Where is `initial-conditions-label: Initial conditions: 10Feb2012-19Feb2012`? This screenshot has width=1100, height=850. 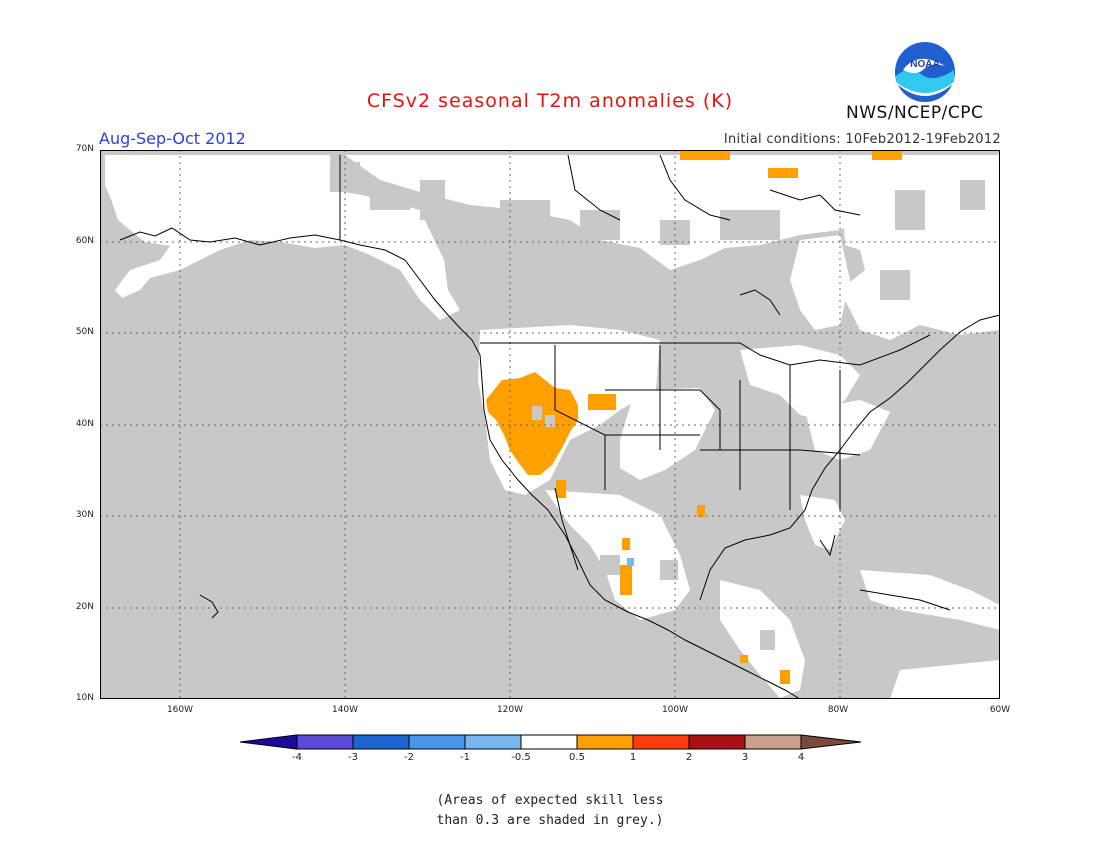
initial-conditions-label: Initial conditions: 10Feb2012-19Feb2012 is located at coordinates (862, 139).